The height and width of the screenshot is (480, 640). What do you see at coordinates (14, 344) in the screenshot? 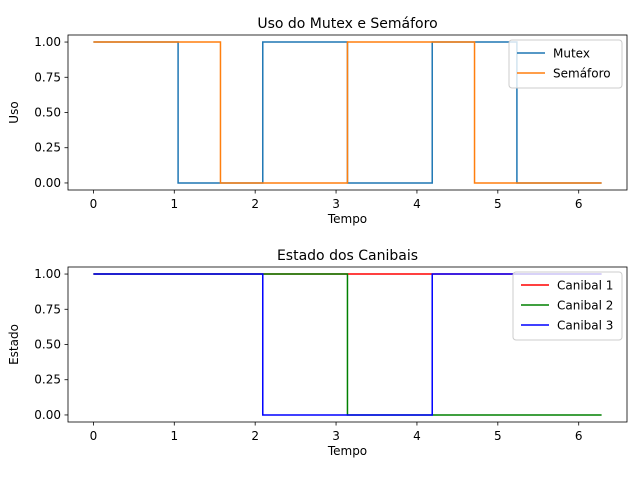
I see `chart-2-ylabel: Estado` at bounding box center [14, 344].